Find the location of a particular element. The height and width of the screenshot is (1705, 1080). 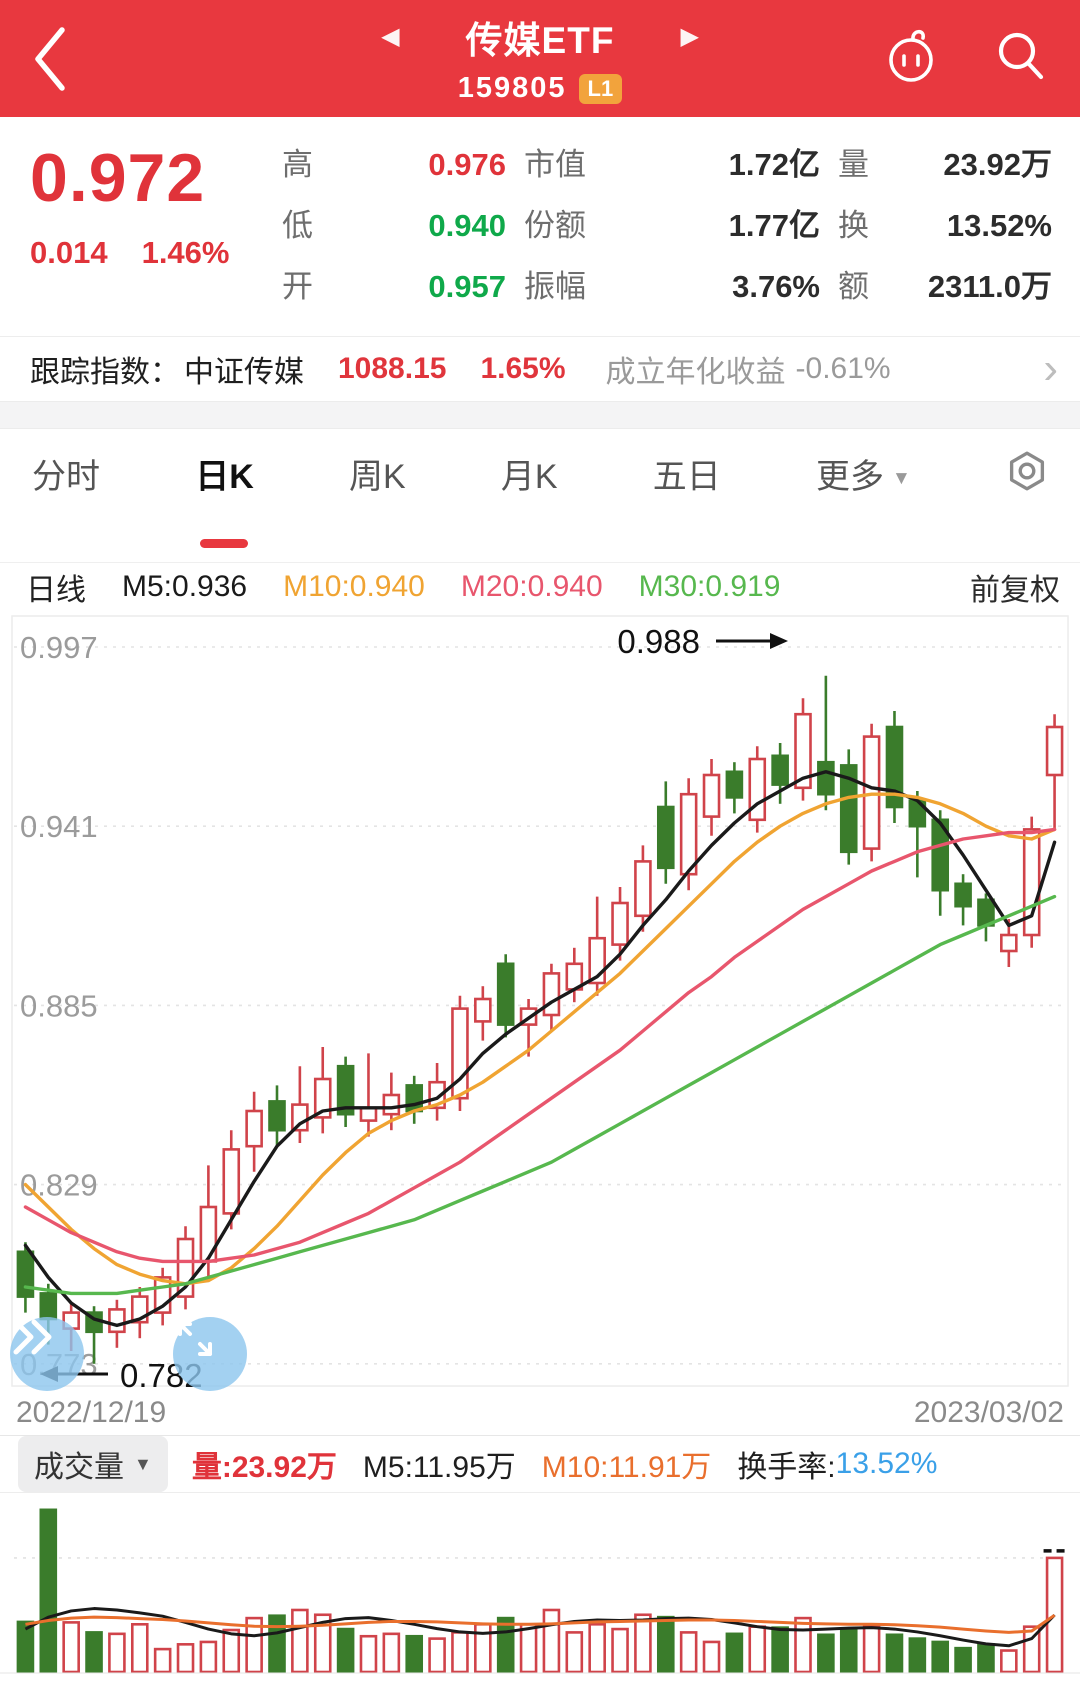

tracking-index-name: 中证传媒 is located at coordinates (244, 372).